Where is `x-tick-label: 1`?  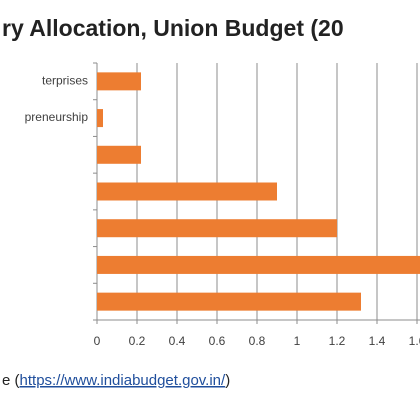
x-tick-label: 1 is located at coordinates (297, 341).